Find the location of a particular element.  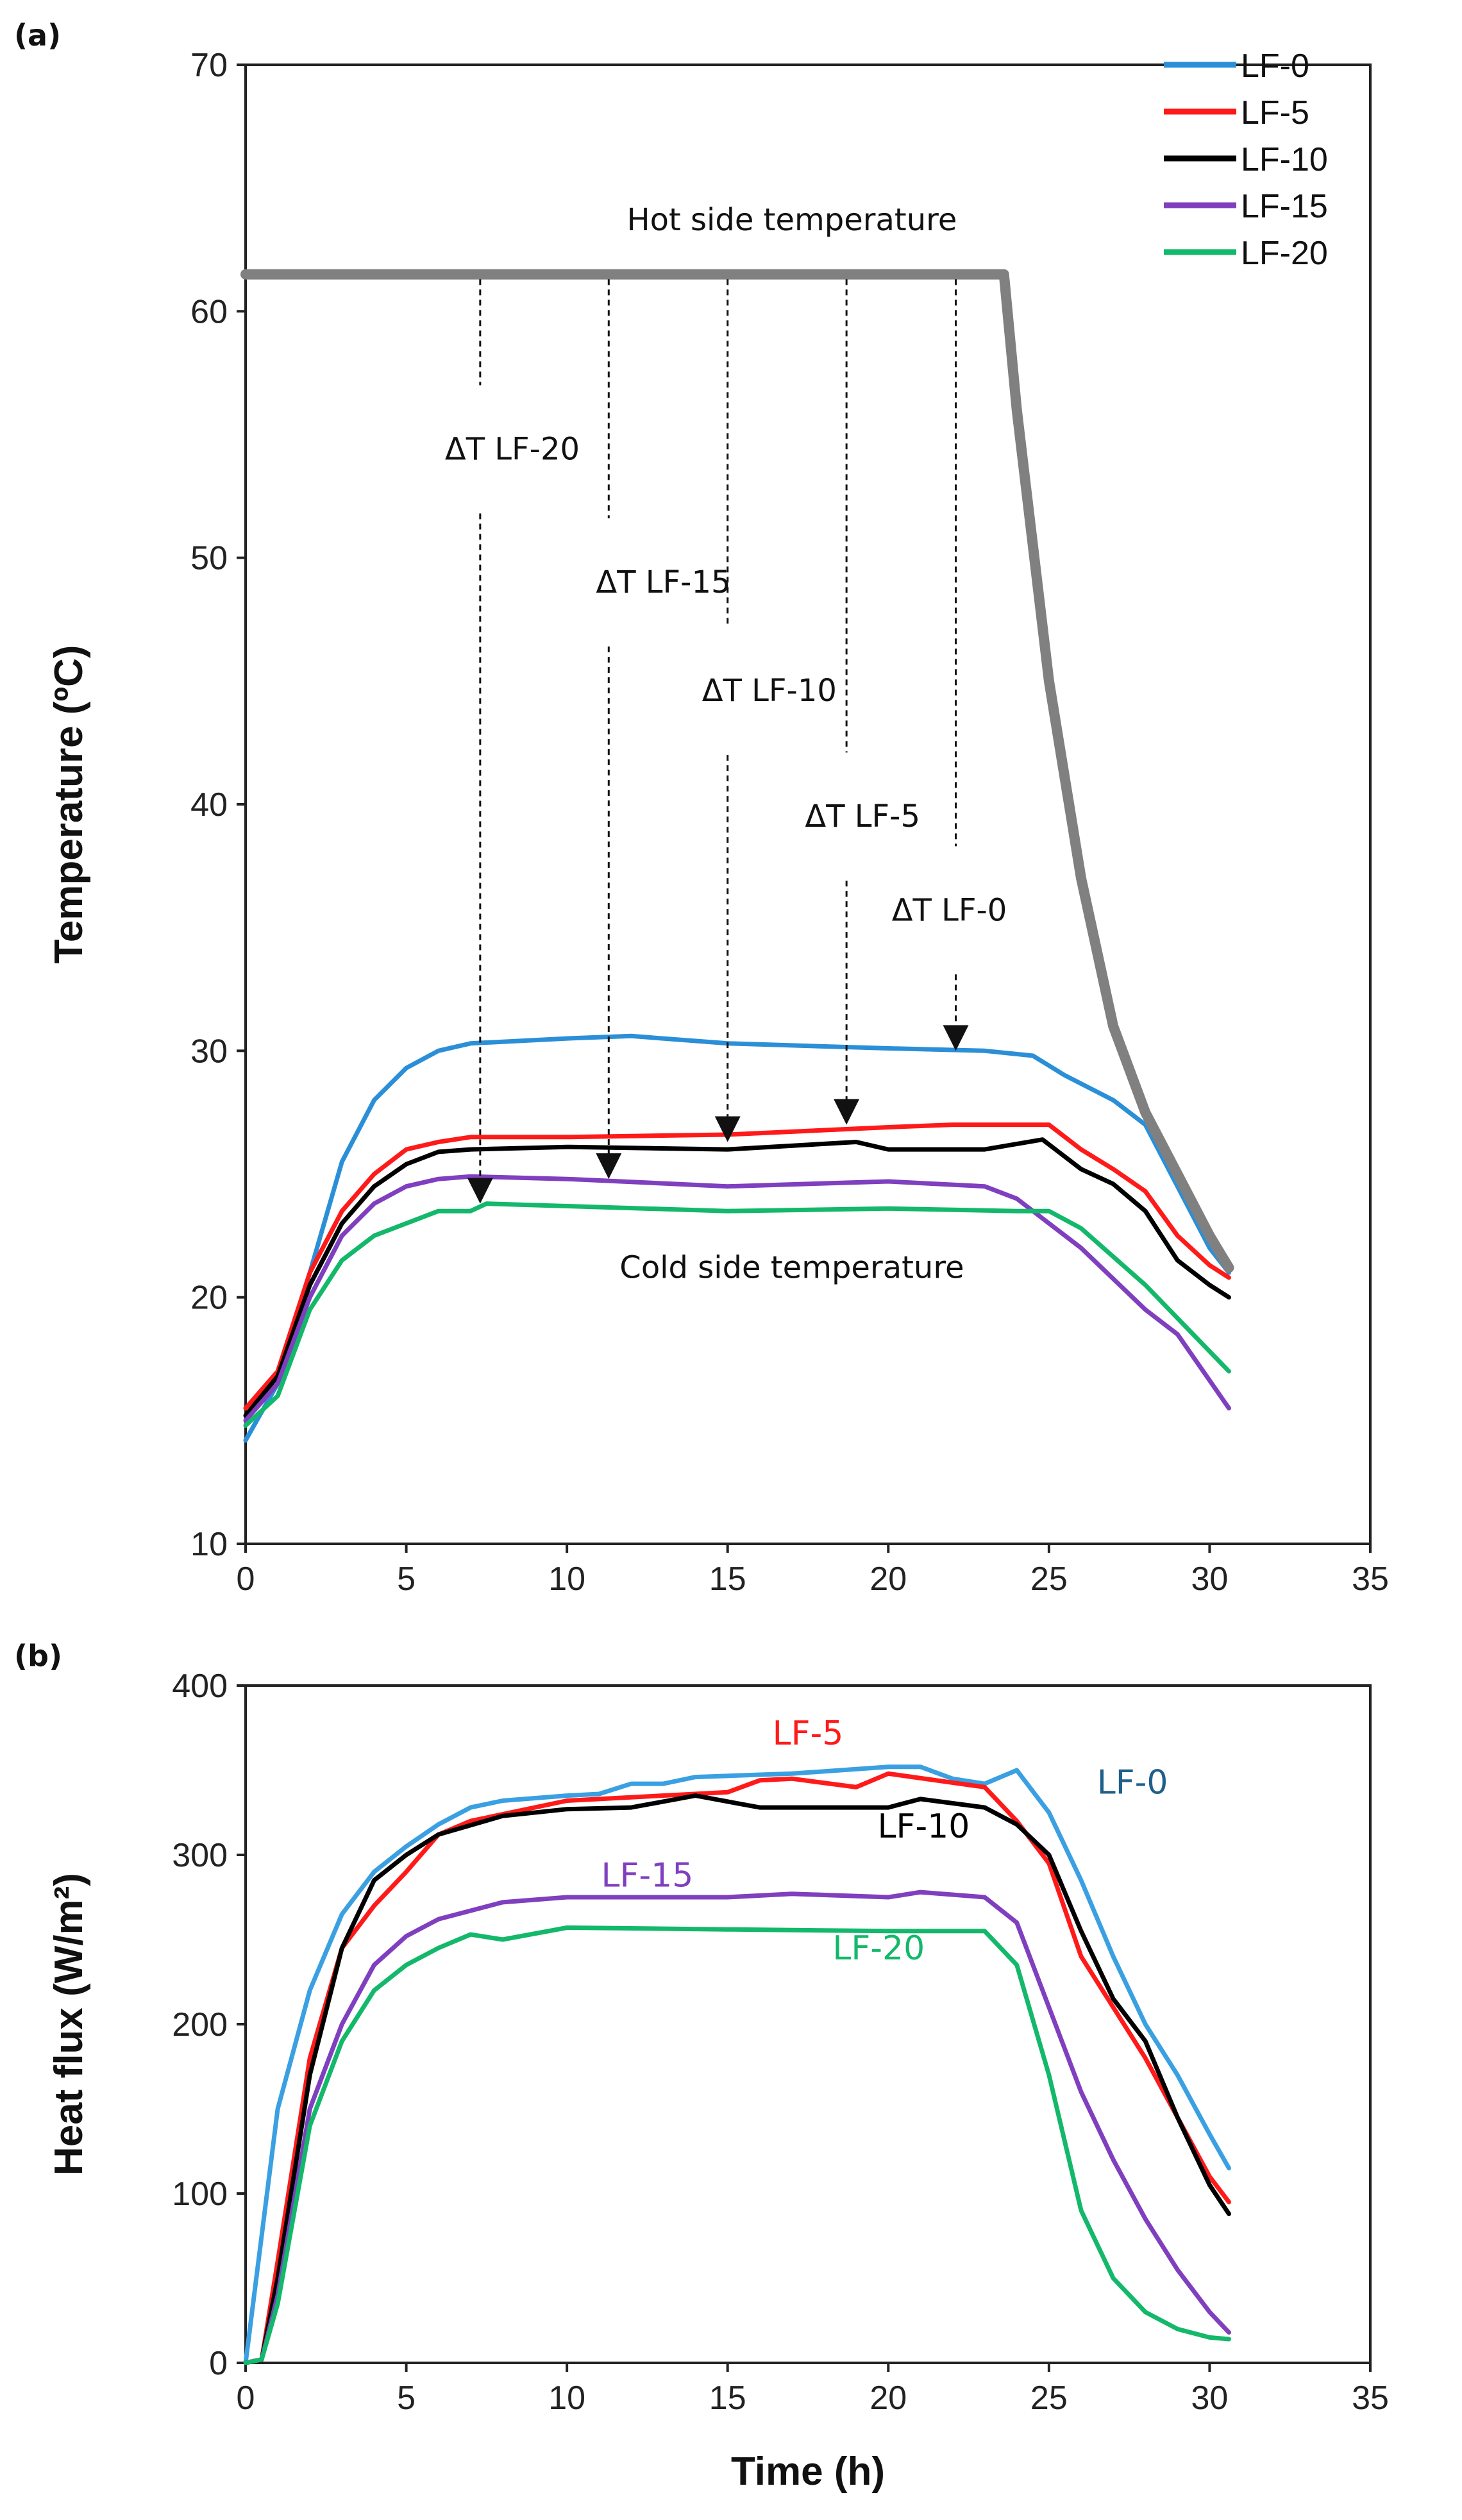

panel-label: (b) is located at coordinates (38, 1656).